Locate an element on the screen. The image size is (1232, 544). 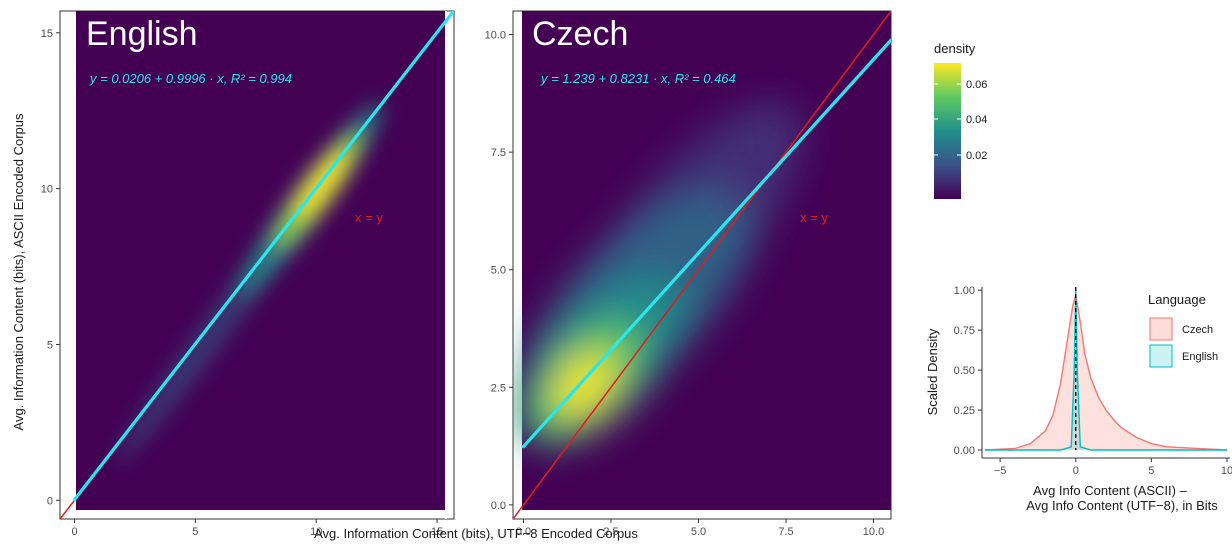
english-x-tick-label: 5 is located at coordinates (195, 532).